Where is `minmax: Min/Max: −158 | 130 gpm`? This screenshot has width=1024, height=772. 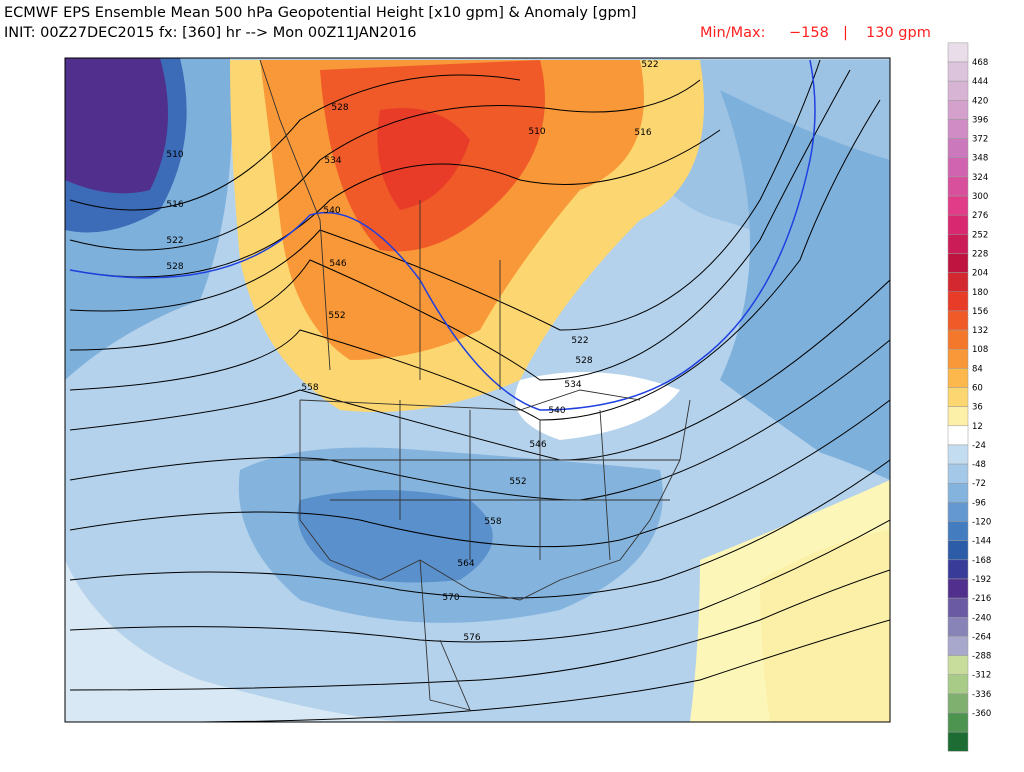 minmax: Min/Max: −158 | 130 gpm is located at coordinates (815, 33).